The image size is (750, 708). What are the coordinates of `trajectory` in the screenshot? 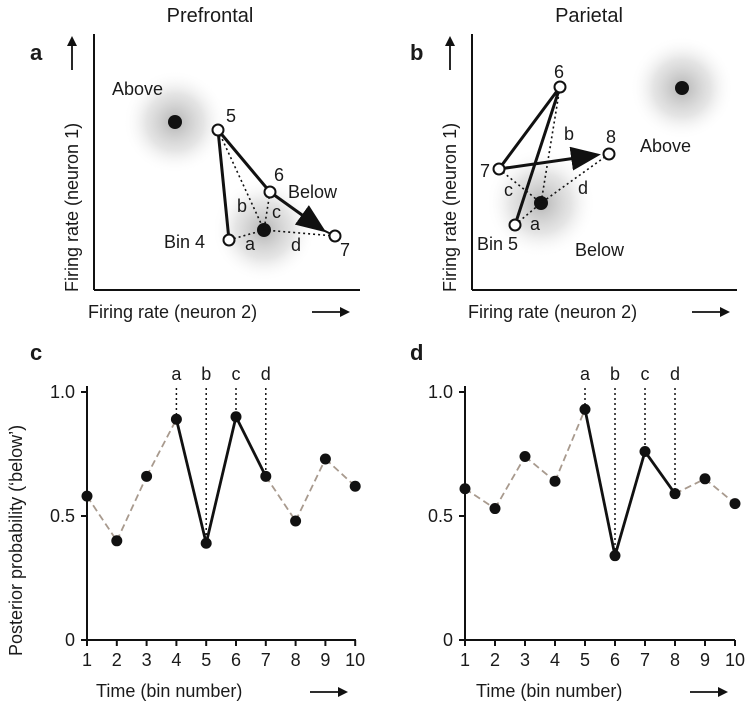 It's located at (549, 155).